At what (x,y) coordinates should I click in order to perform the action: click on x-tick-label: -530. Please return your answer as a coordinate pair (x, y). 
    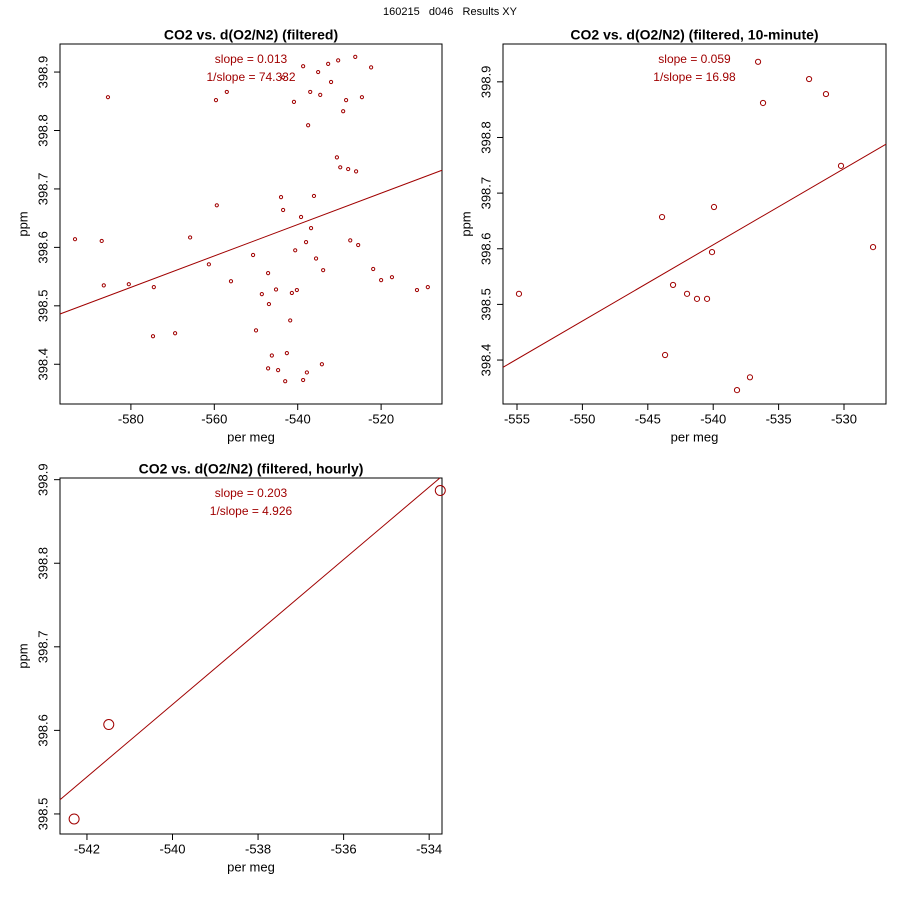
    Looking at the image, I should click on (844, 418).